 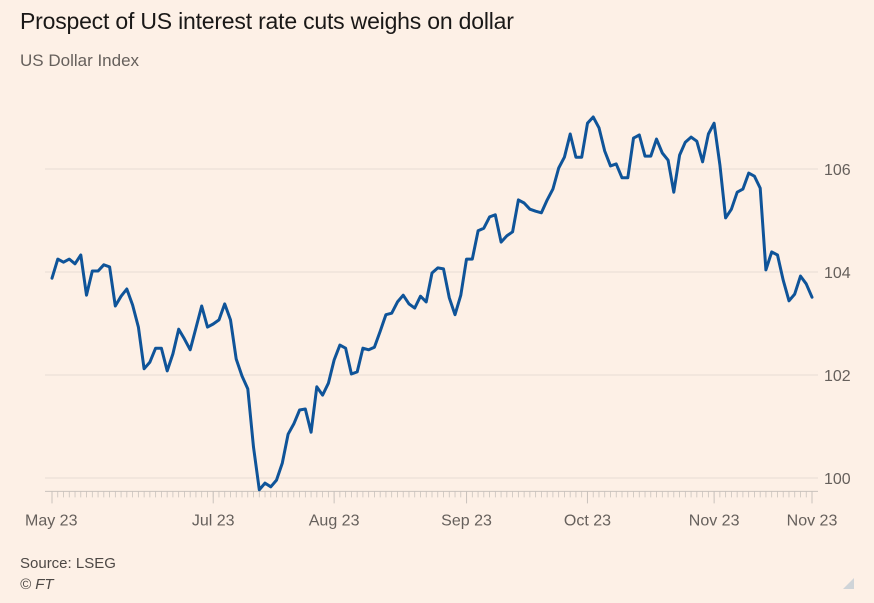 What do you see at coordinates (837, 376) in the screenshot?
I see `y-tick-label: 102` at bounding box center [837, 376].